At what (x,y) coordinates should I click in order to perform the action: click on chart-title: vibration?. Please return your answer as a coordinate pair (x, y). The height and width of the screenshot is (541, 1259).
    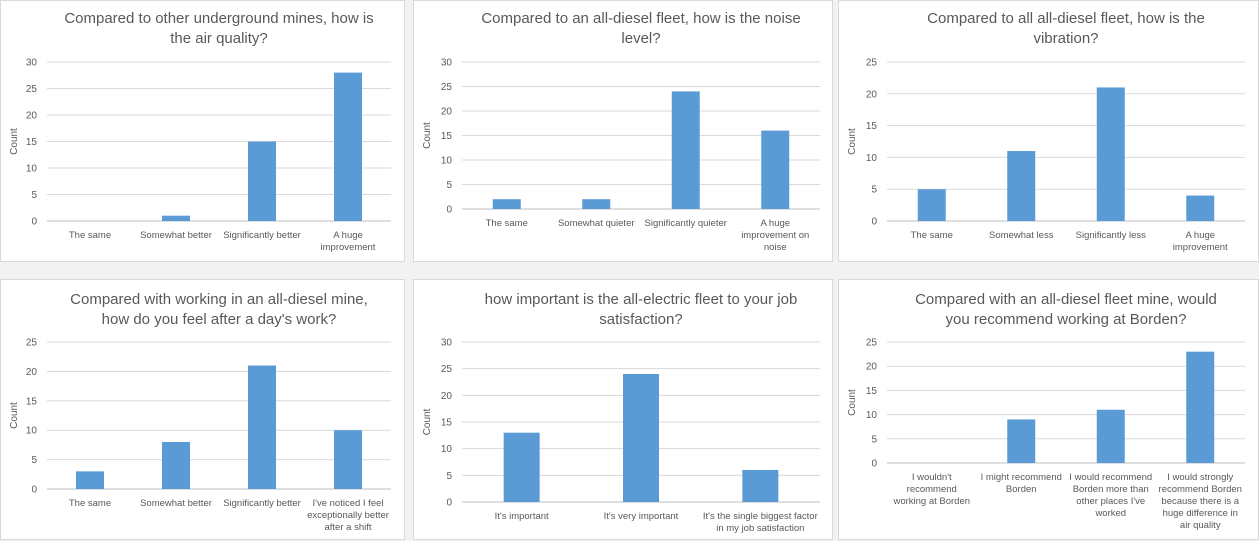
    Looking at the image, I should click on (1065, 38).